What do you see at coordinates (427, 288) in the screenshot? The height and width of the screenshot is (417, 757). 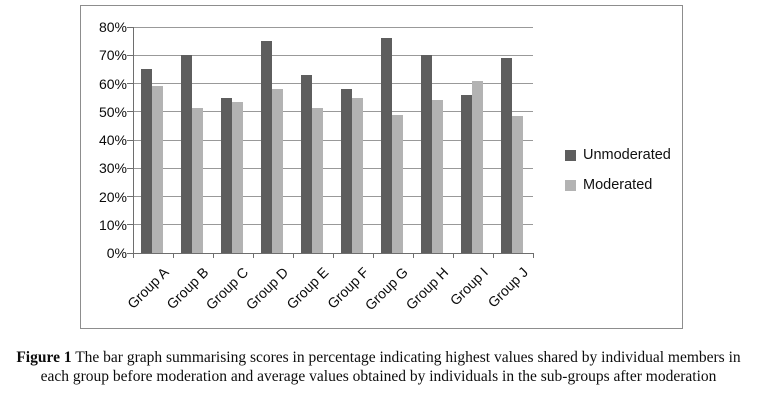 I see `x-axis-label: Group H` at bounding box center [427, 288].